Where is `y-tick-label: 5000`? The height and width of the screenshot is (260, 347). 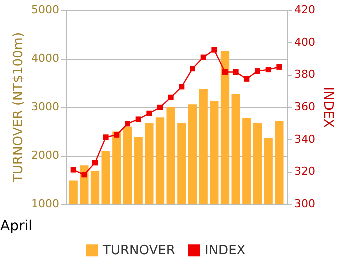 y-tick-label: 5000 is located at coordinates (46, 10).